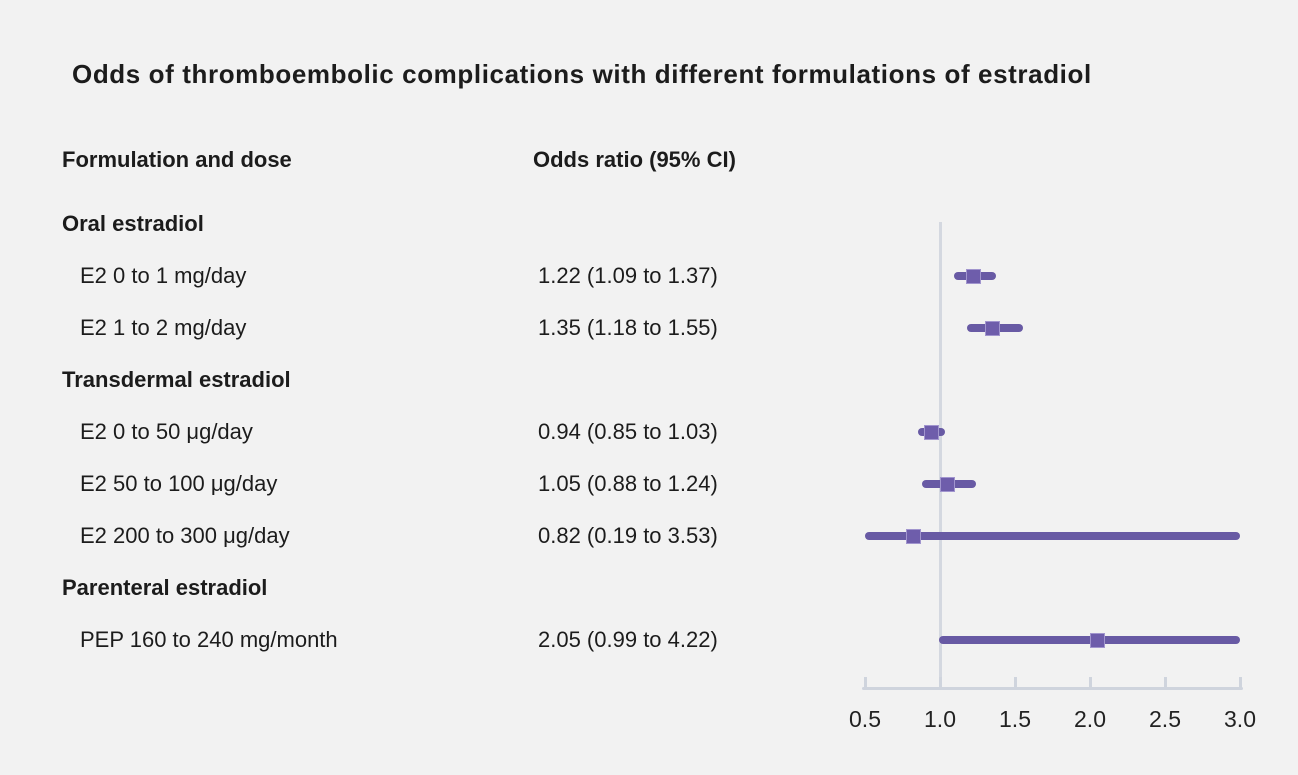  What do you see at coordinates (1240, 719) in the screenshot?
I see `axis-tick-label: 3.0` at bounding box center [1240, 719].